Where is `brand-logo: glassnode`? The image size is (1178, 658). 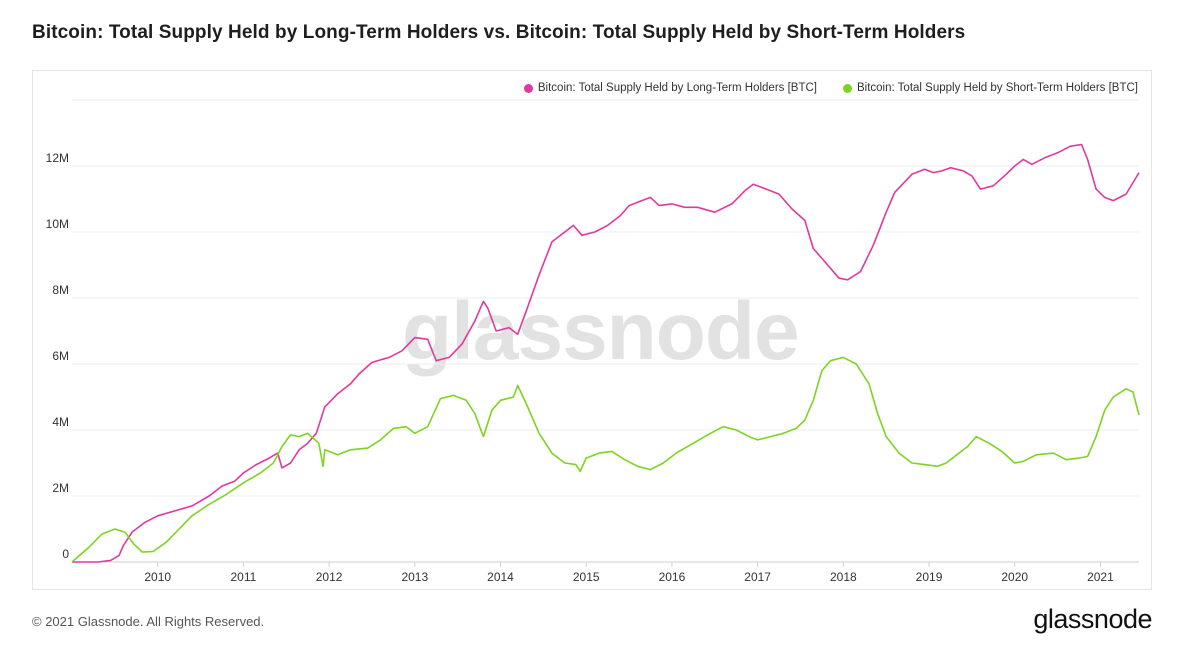 brand-logo: glassnode is located at coordinates (1092, 619).